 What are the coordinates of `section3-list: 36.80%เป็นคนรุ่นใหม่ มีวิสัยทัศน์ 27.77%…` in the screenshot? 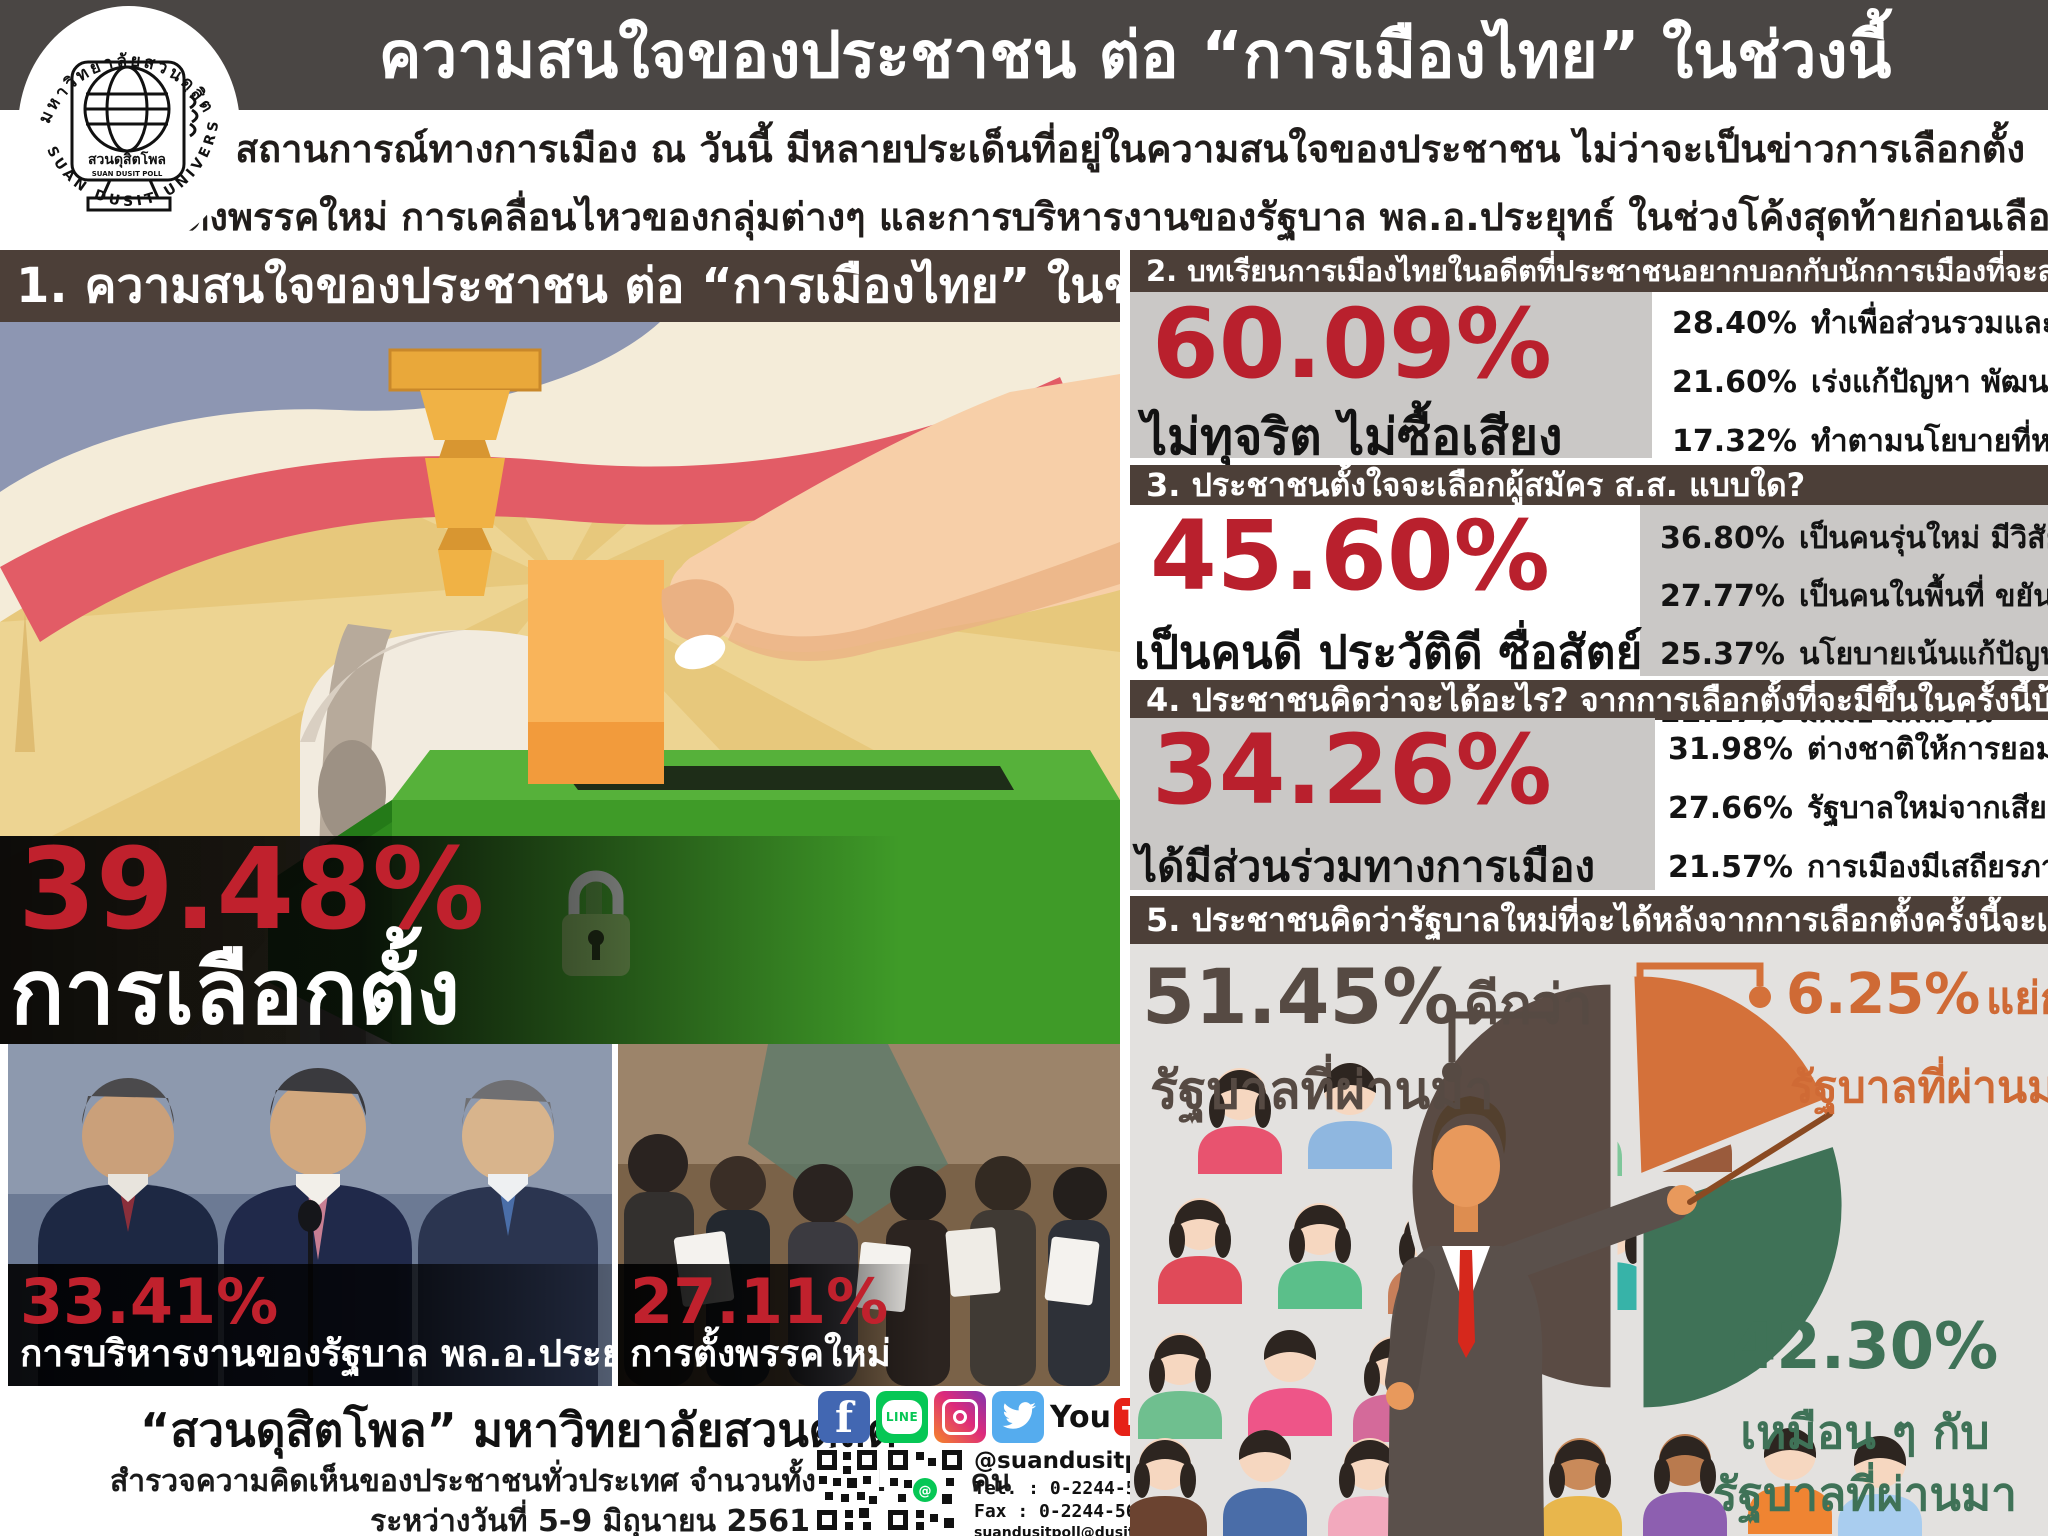 It's located at (1854, 625).